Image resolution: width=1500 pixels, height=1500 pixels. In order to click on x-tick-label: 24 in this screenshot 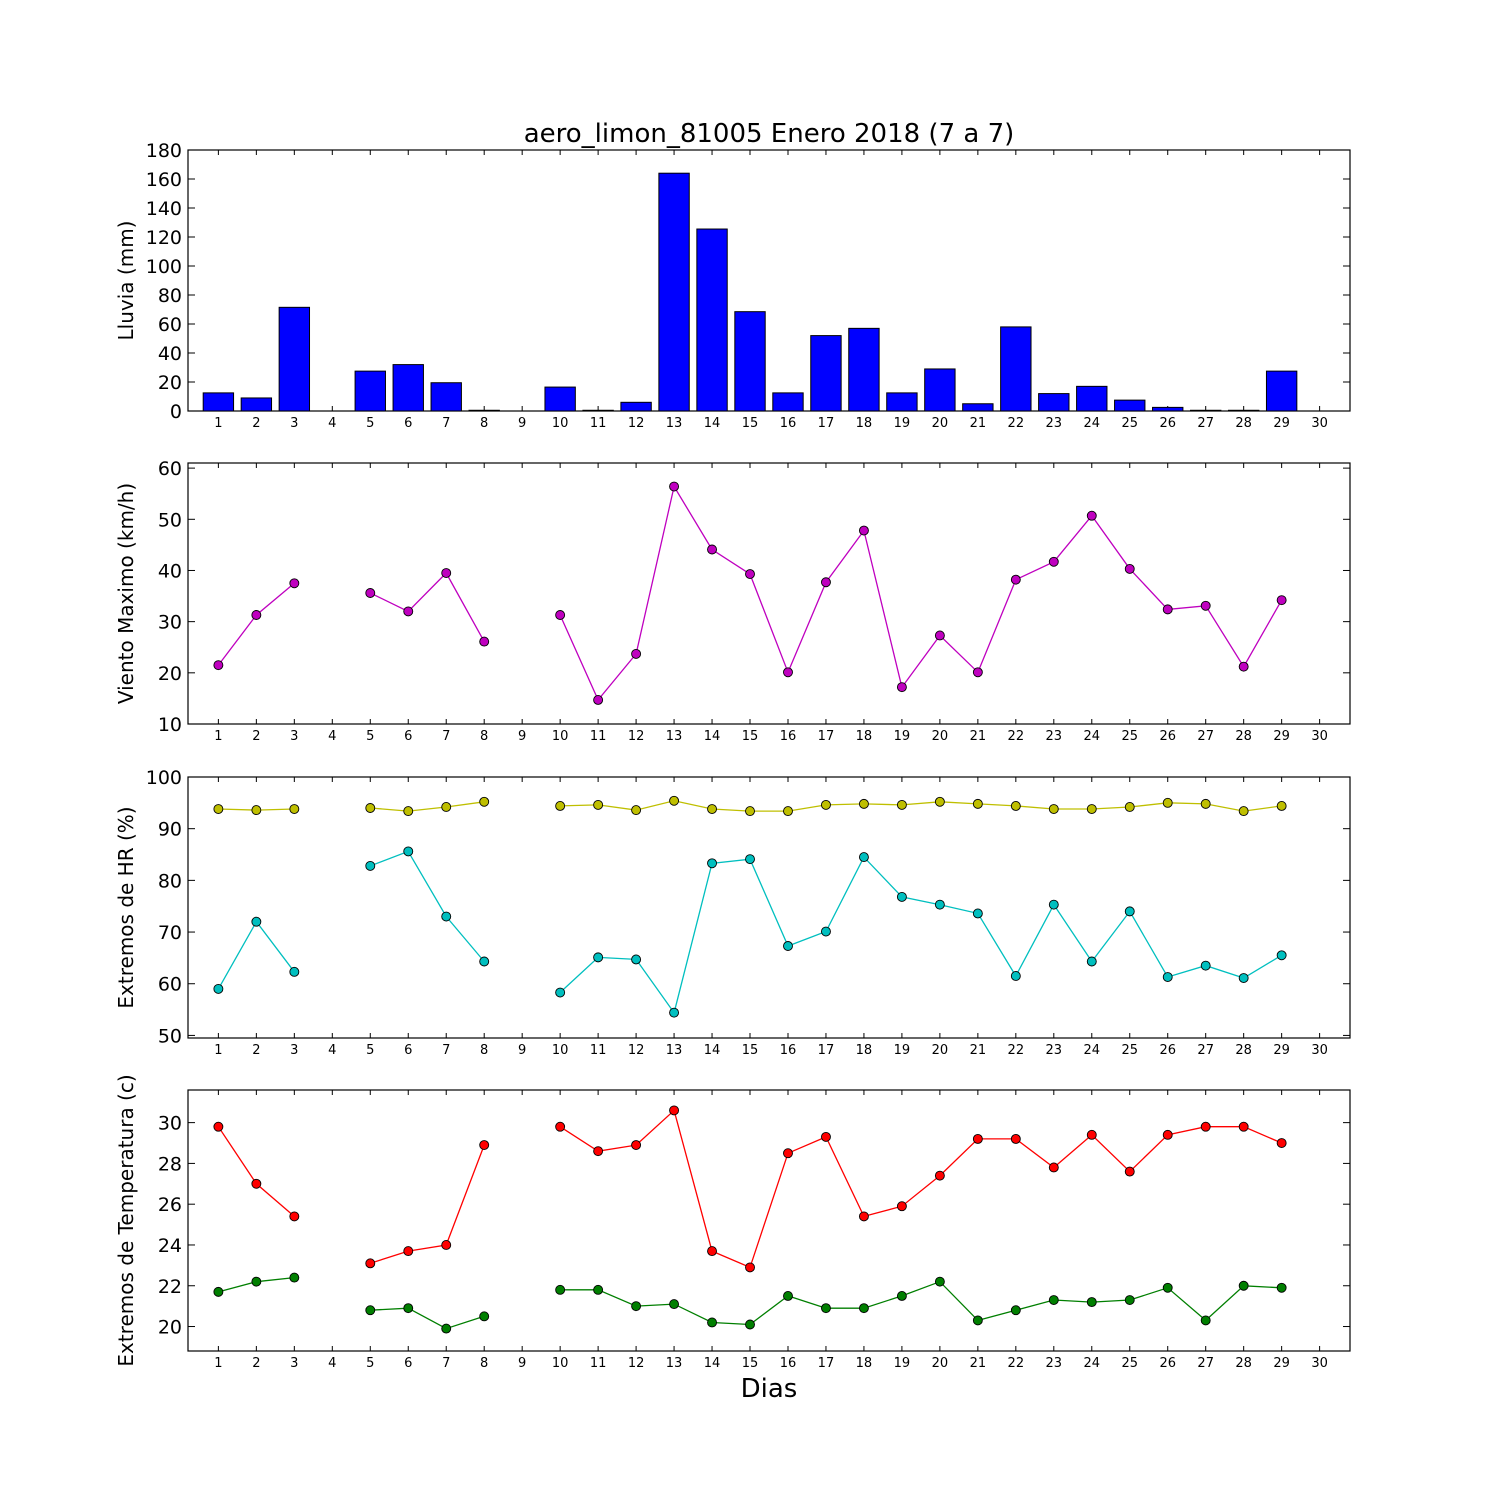, I will do `click(1092, 1363)`.